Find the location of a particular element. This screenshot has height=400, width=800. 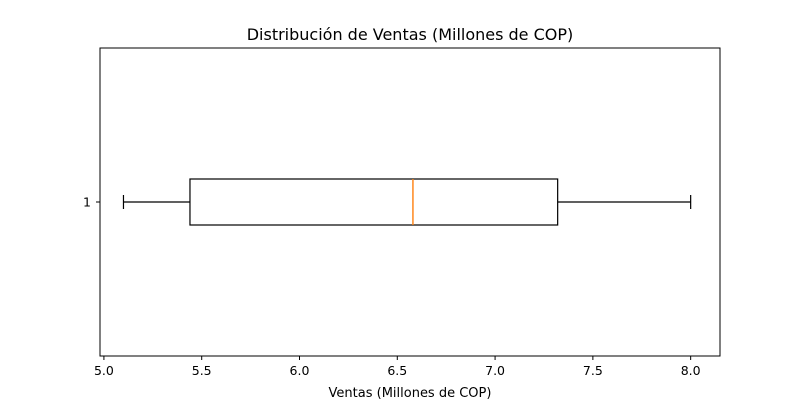

boxes is located at coordinates (407, 202).